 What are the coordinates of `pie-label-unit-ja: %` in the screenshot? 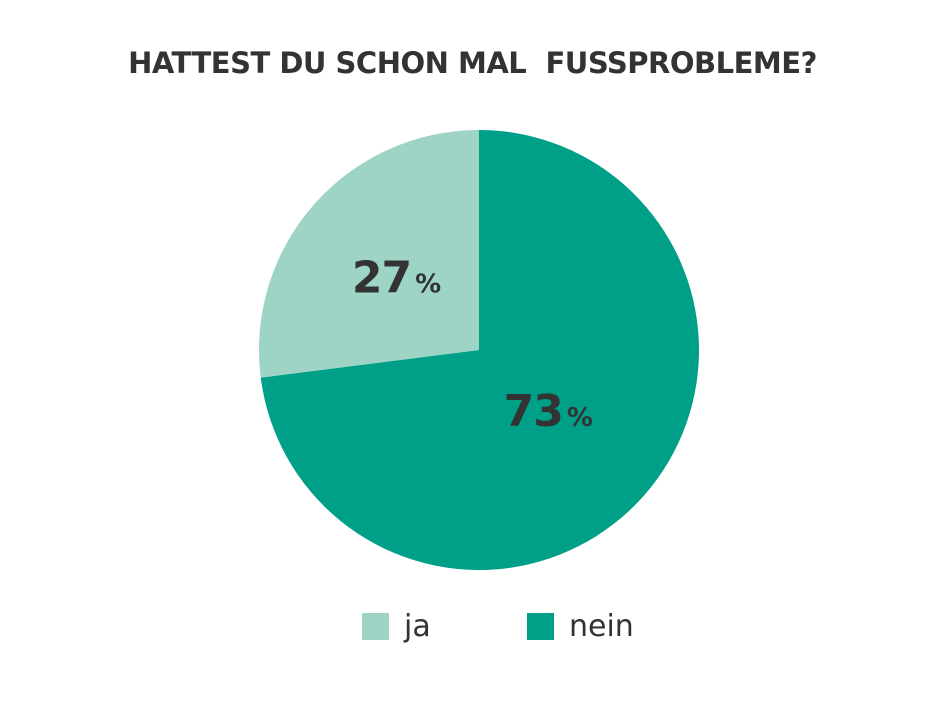 It's located at (428, 284).